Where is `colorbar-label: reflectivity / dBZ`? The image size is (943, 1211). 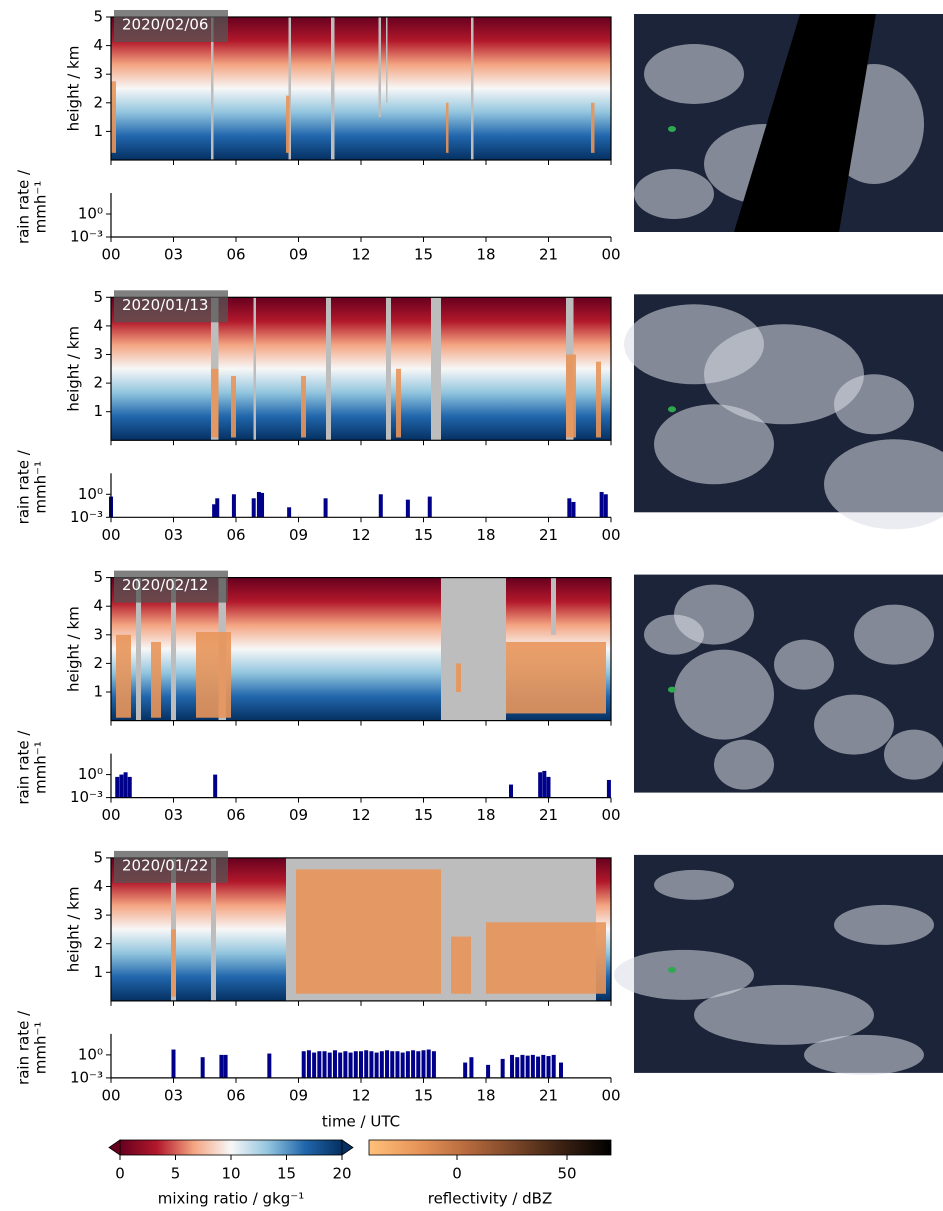 colorbar-label: reflectivity / dBZ is located at coordinates (490, 1199).